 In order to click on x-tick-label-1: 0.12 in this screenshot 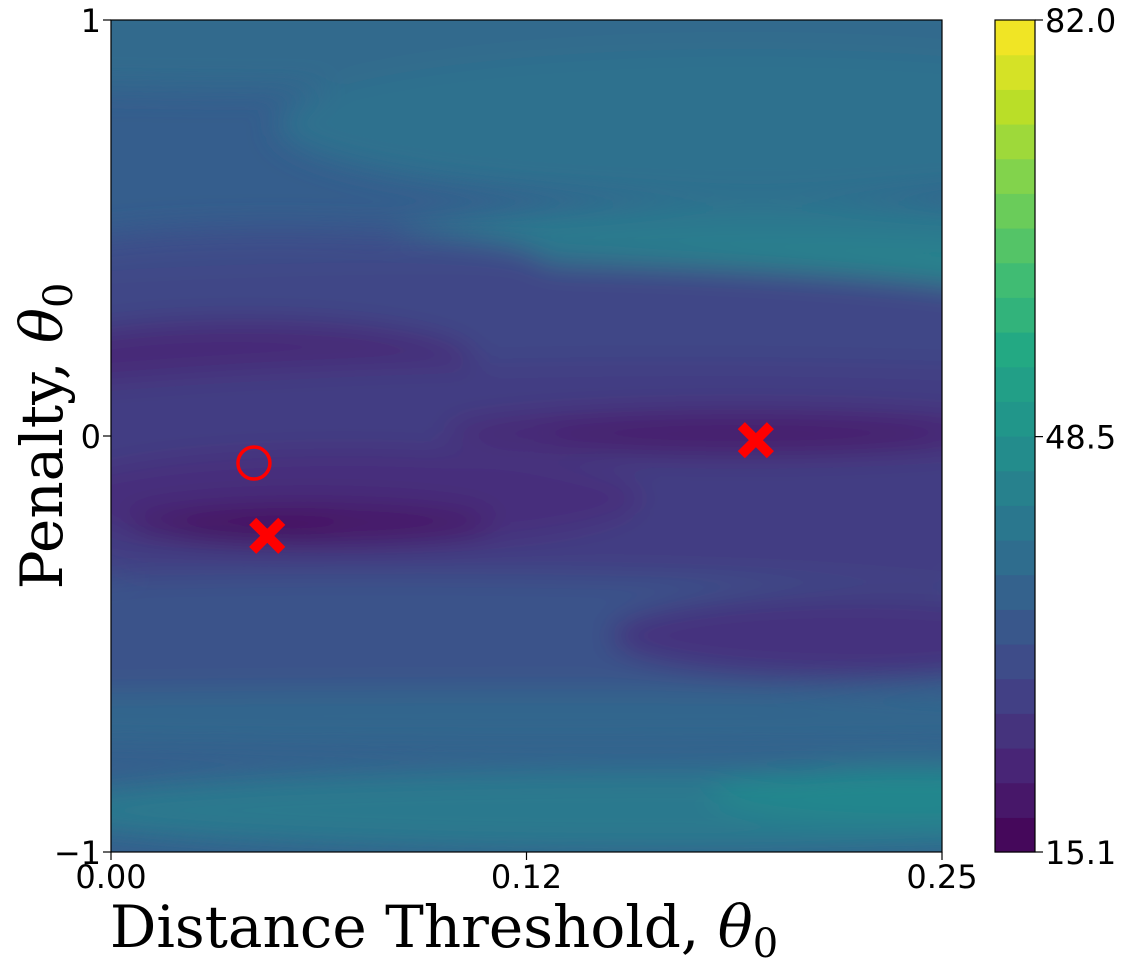, I will do `click(526, 877)`.